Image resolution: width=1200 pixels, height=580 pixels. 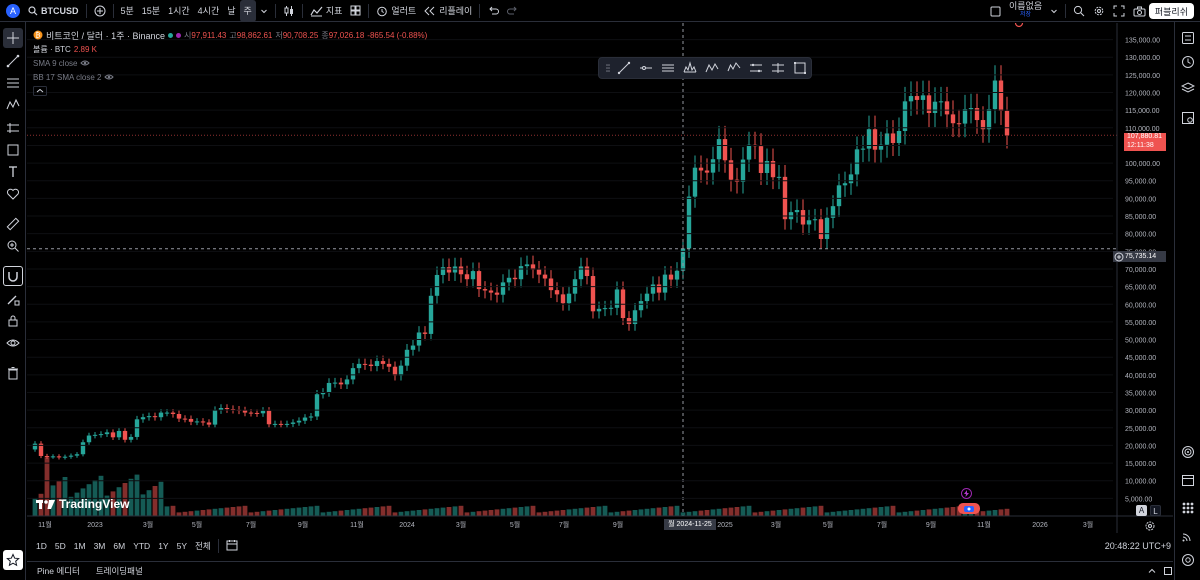 What do you see at coordinates (1188, 38) in the screenshot?
I see `watchlist-button` at bounding box center [1188, 38].